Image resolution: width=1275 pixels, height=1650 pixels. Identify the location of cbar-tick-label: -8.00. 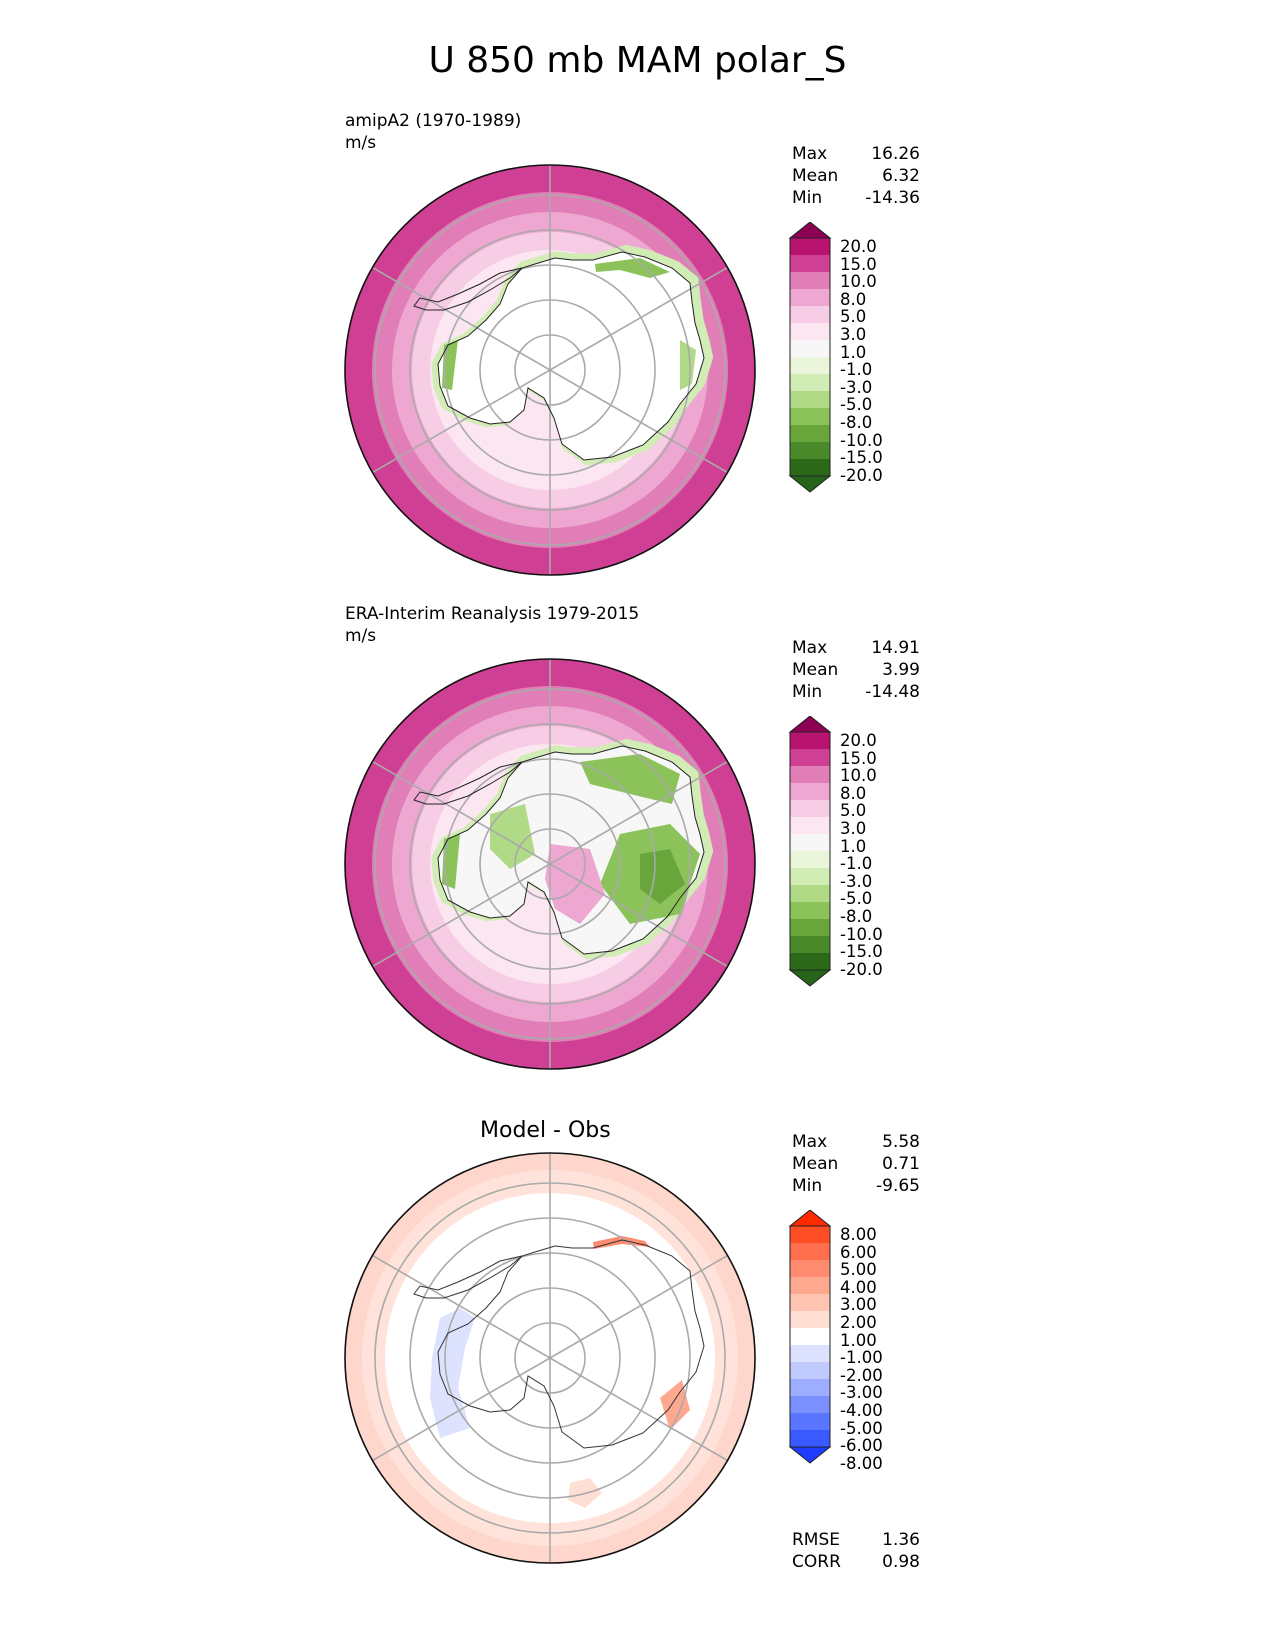
(861, 1463).